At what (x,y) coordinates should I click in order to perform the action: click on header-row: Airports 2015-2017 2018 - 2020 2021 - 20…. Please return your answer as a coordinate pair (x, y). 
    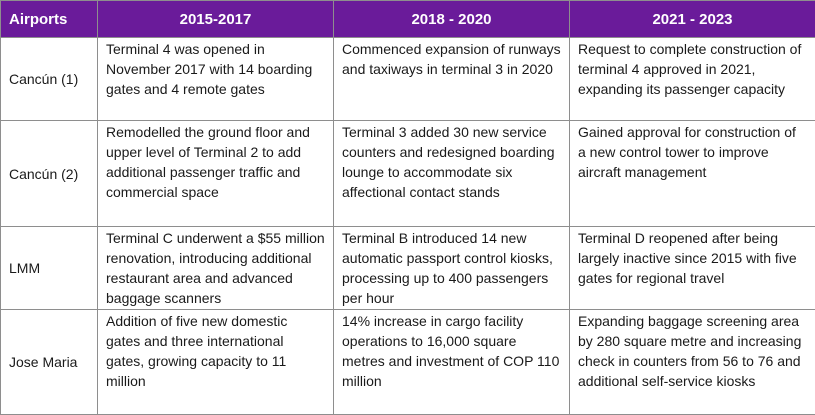
    Looking at the image, I should click on (408, 19).